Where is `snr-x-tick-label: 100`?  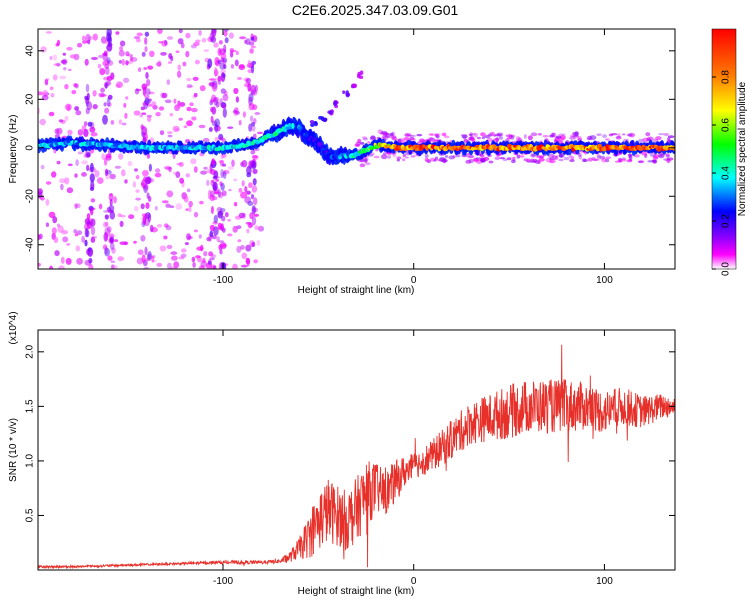 snr-x-tick-label: 100 is located at coordinates (604, 581).